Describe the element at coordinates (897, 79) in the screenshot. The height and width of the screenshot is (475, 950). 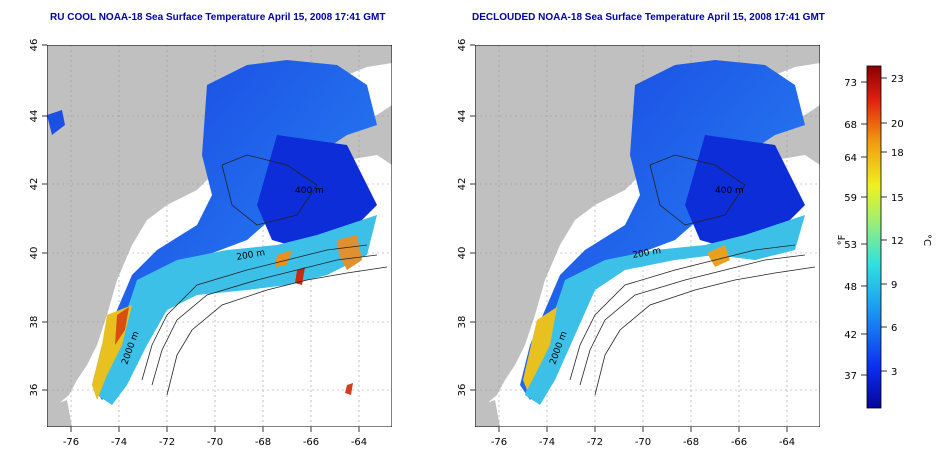
I see `c-tick-label: 23` at that location.